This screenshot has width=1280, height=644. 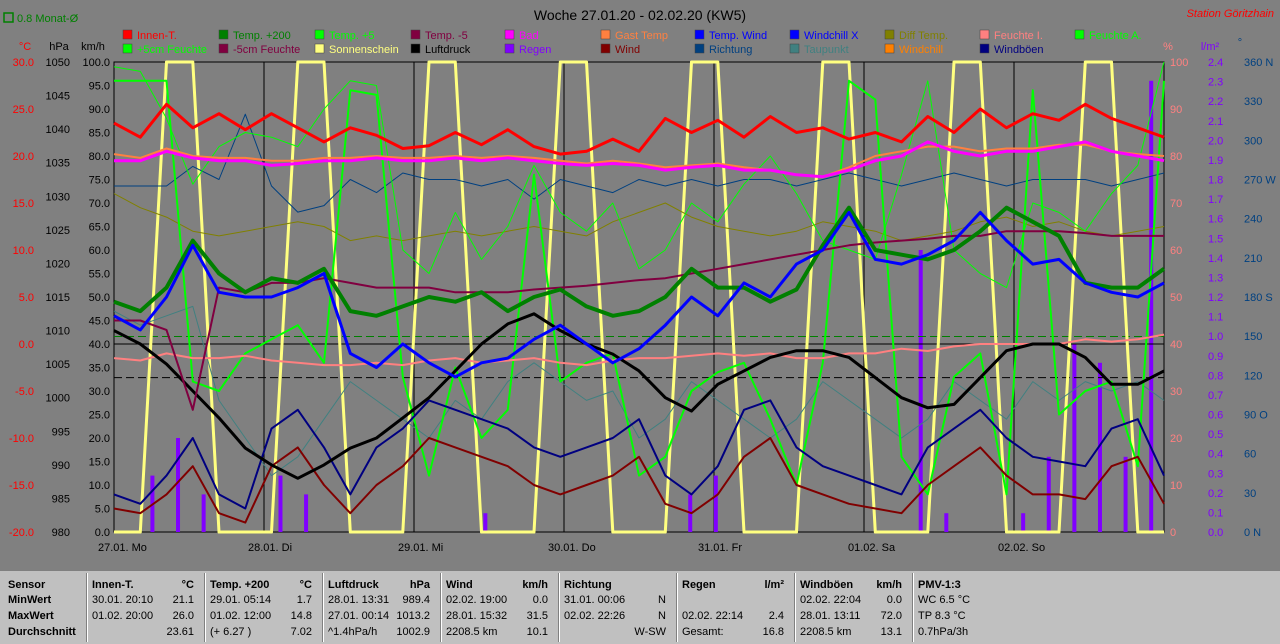 What do you see at coordinates (537, 632) in the screenshot?
I see `cell-value: 10.1` at bounding box center [537, 632].